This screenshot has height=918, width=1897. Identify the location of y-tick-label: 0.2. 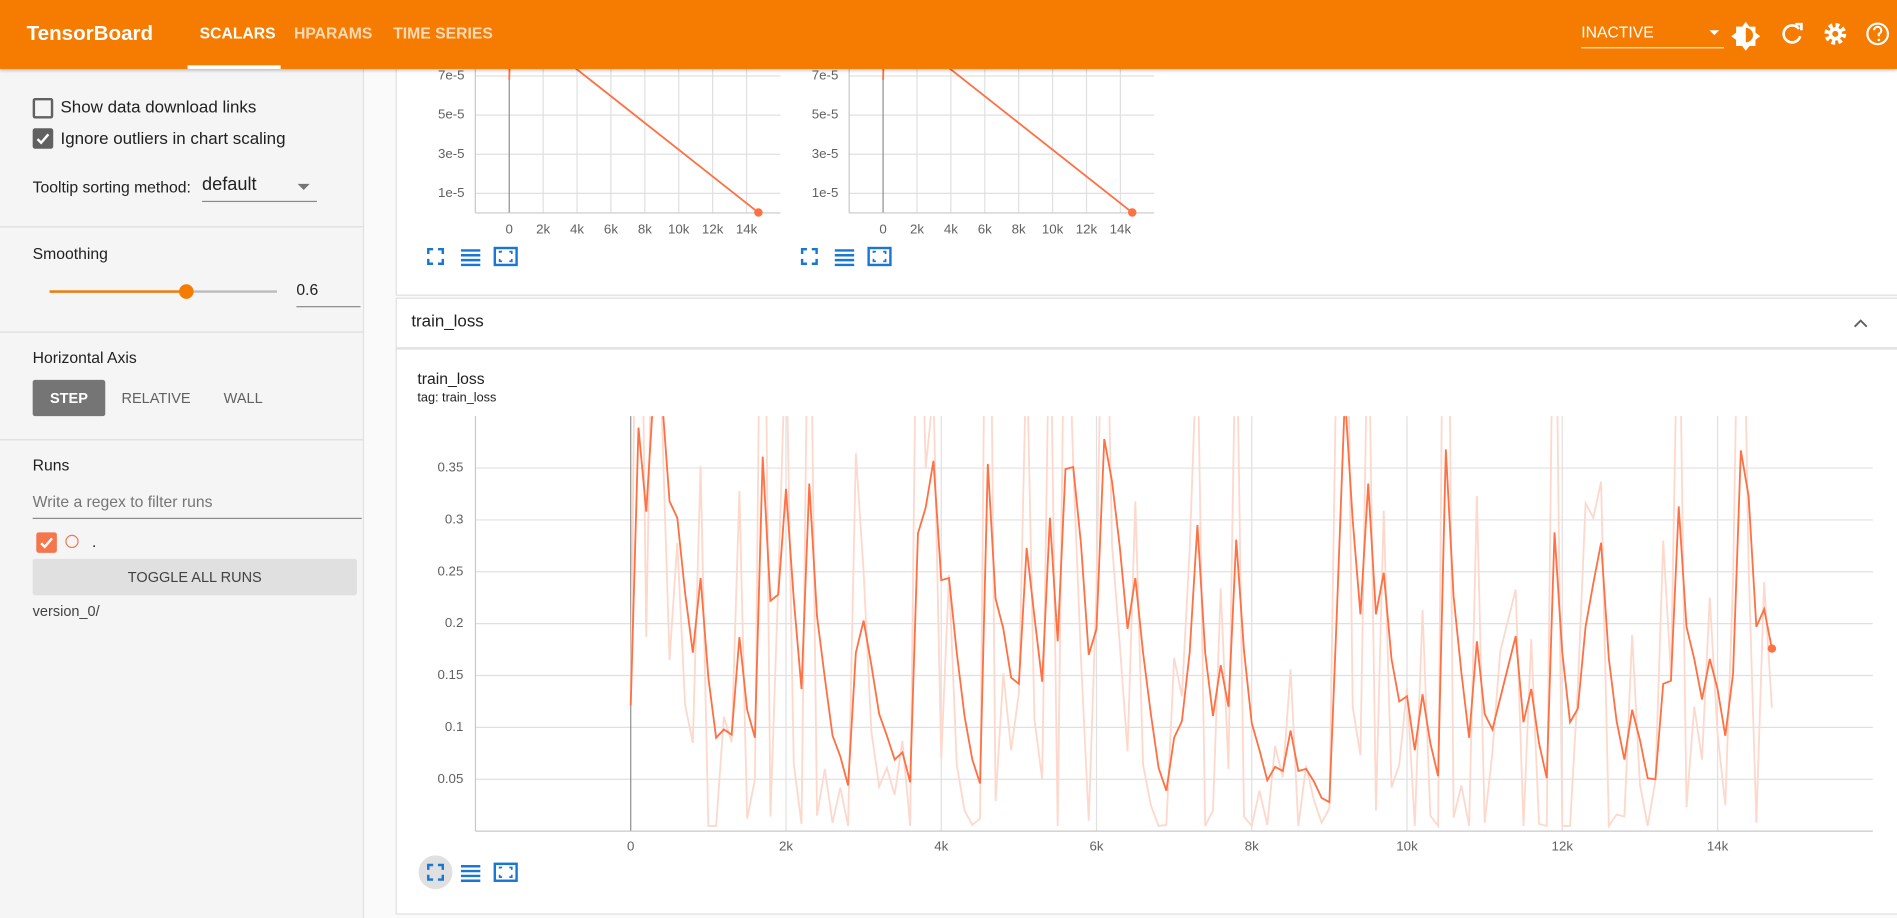
(454, 622).